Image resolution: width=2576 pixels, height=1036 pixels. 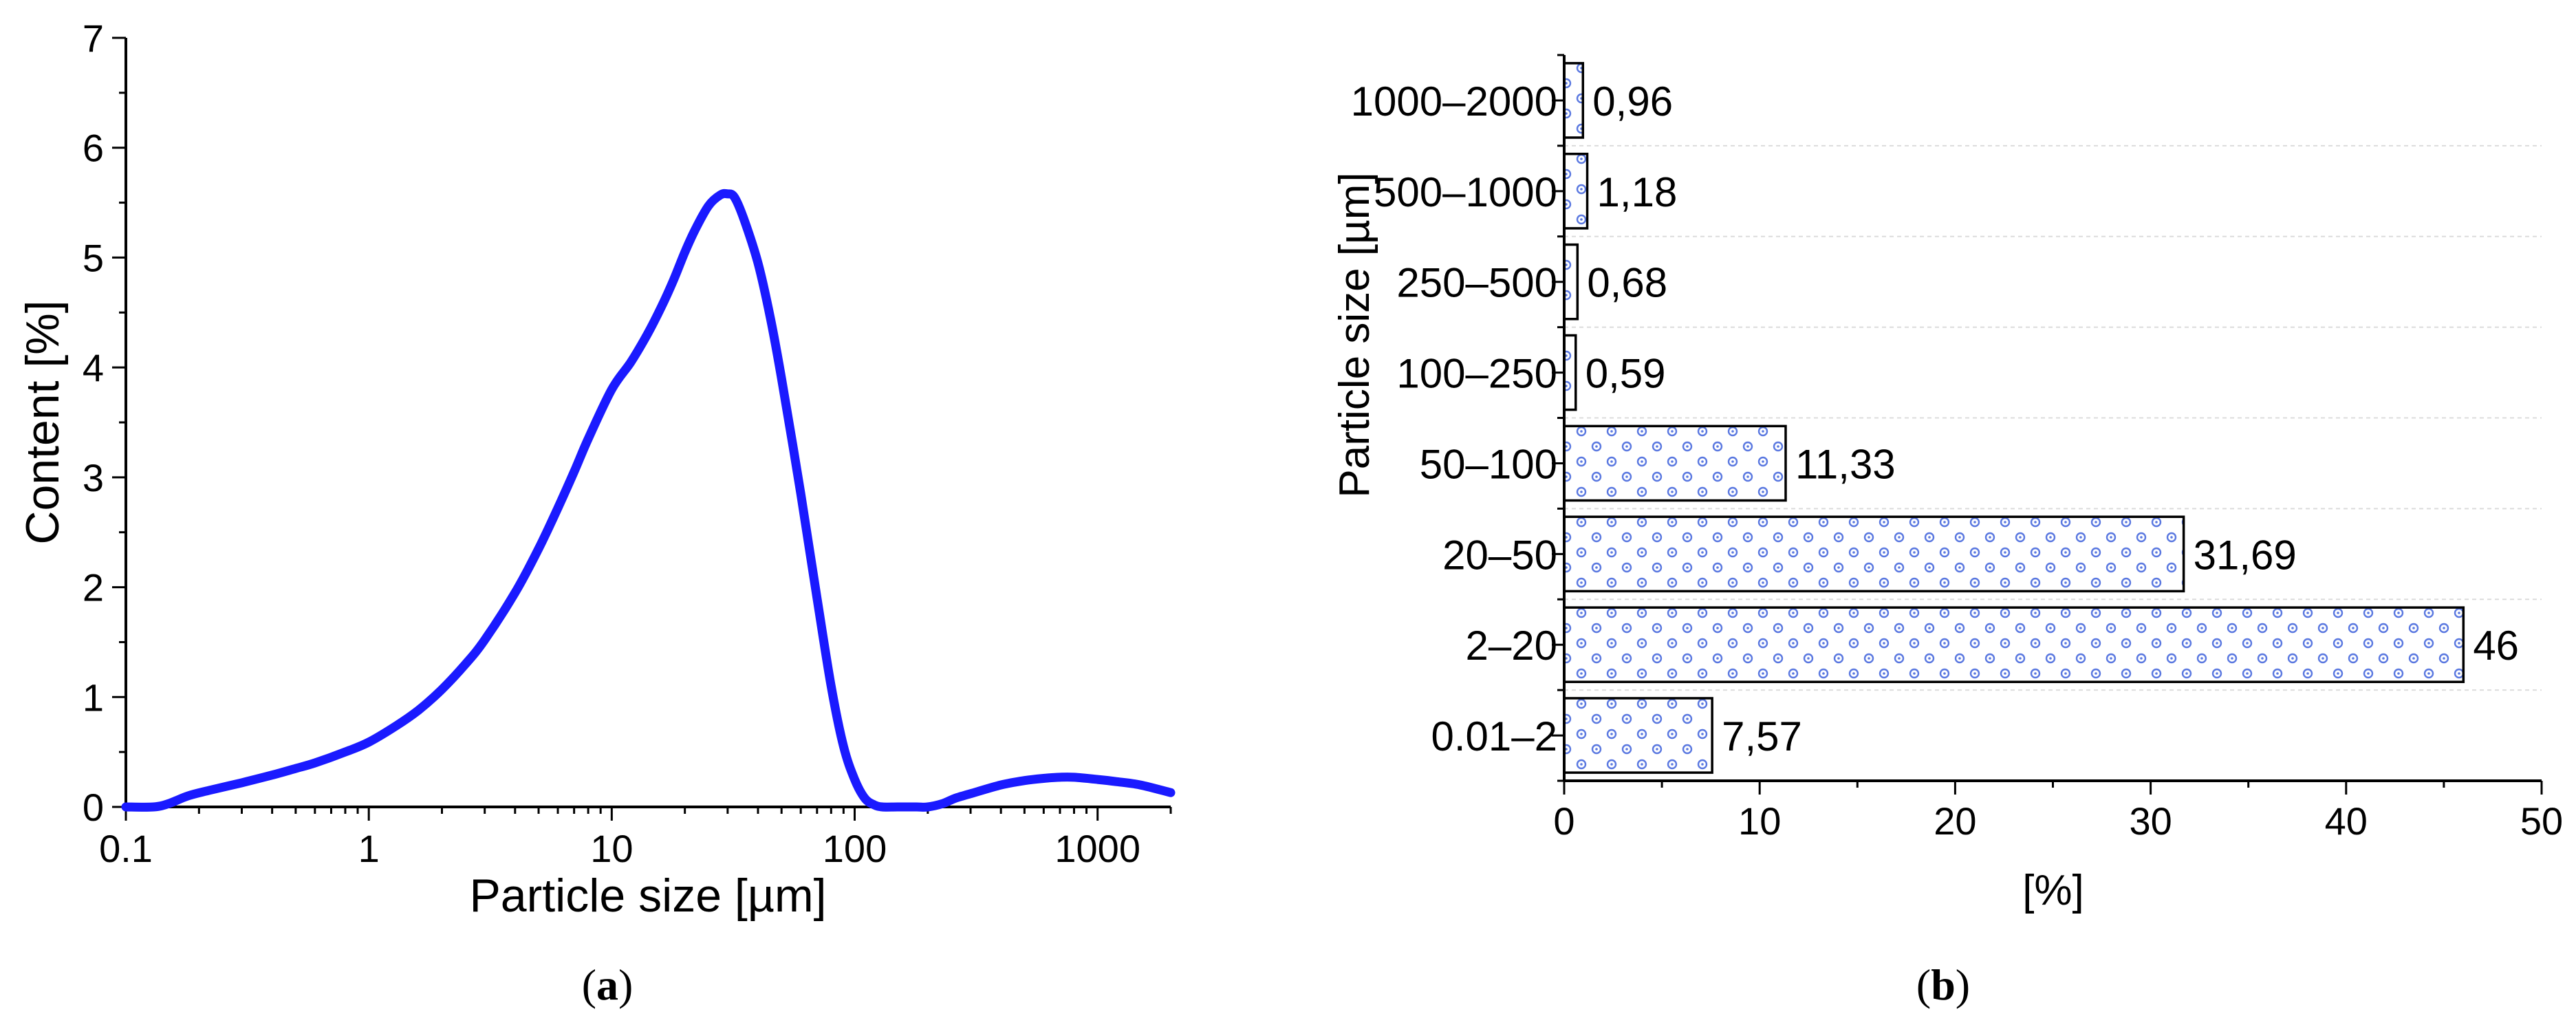 What do you see at coordinates (1762, 736) in the screenshot?
I see `bar-value-label: 7,57` at bounding box center [1762, 736].